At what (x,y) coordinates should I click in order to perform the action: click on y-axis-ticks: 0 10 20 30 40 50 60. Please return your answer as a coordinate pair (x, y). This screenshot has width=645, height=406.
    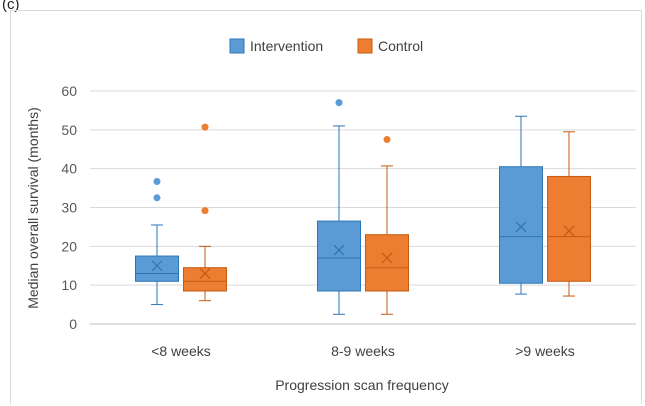
    Looking at the image, I should click on (69, 207).